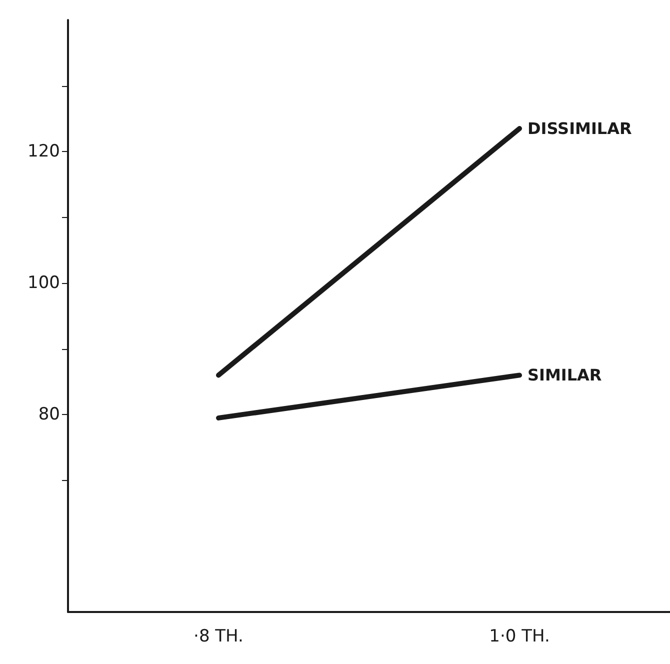 The image size is (670, 664). I want to click on series-label: DISSIMILAR, so click(580, 128).